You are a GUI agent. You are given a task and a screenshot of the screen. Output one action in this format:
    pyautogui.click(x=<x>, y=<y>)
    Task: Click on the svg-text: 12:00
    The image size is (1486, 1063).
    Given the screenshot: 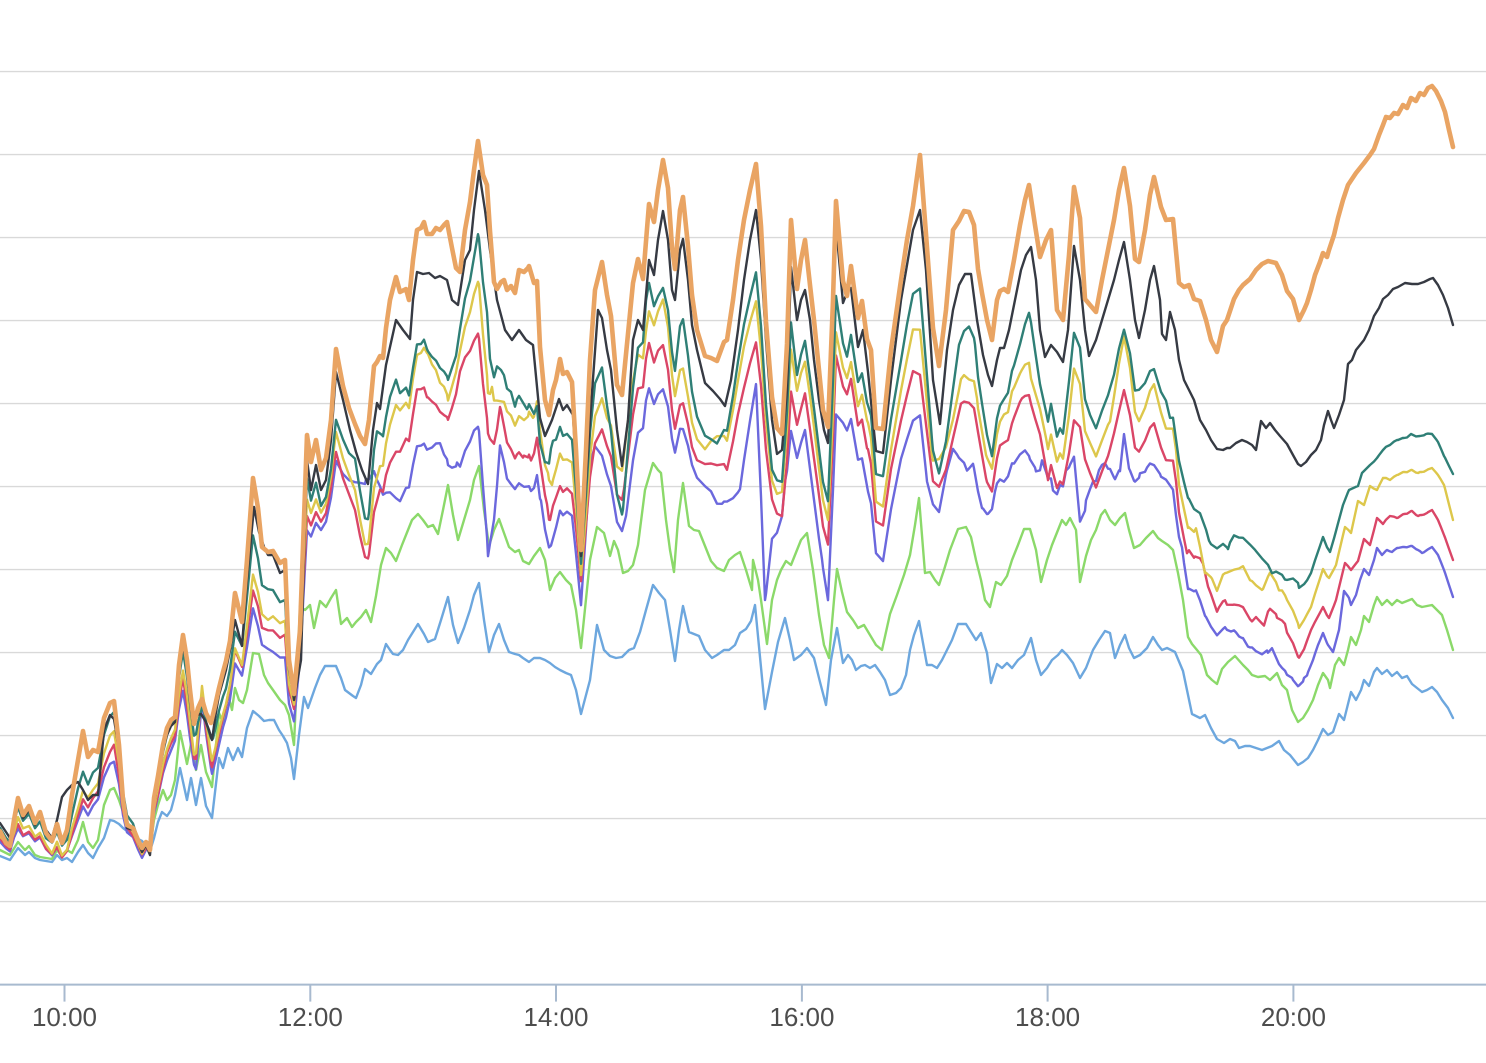 What is the action you would take?
    pyautogui.click(x=310, y=1017)
    